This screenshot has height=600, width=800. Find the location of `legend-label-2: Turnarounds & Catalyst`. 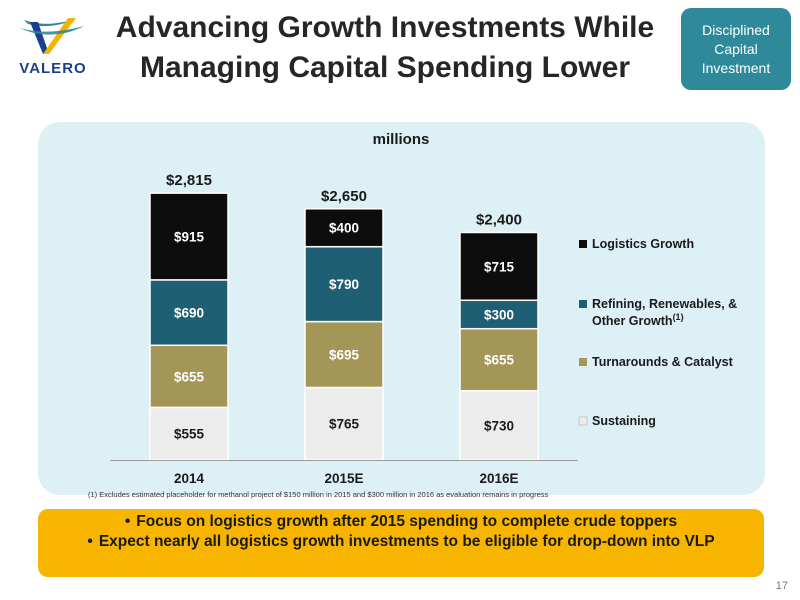

legend-label-2: Turnarounds & Catalyst is located at coordinates (663, 362).